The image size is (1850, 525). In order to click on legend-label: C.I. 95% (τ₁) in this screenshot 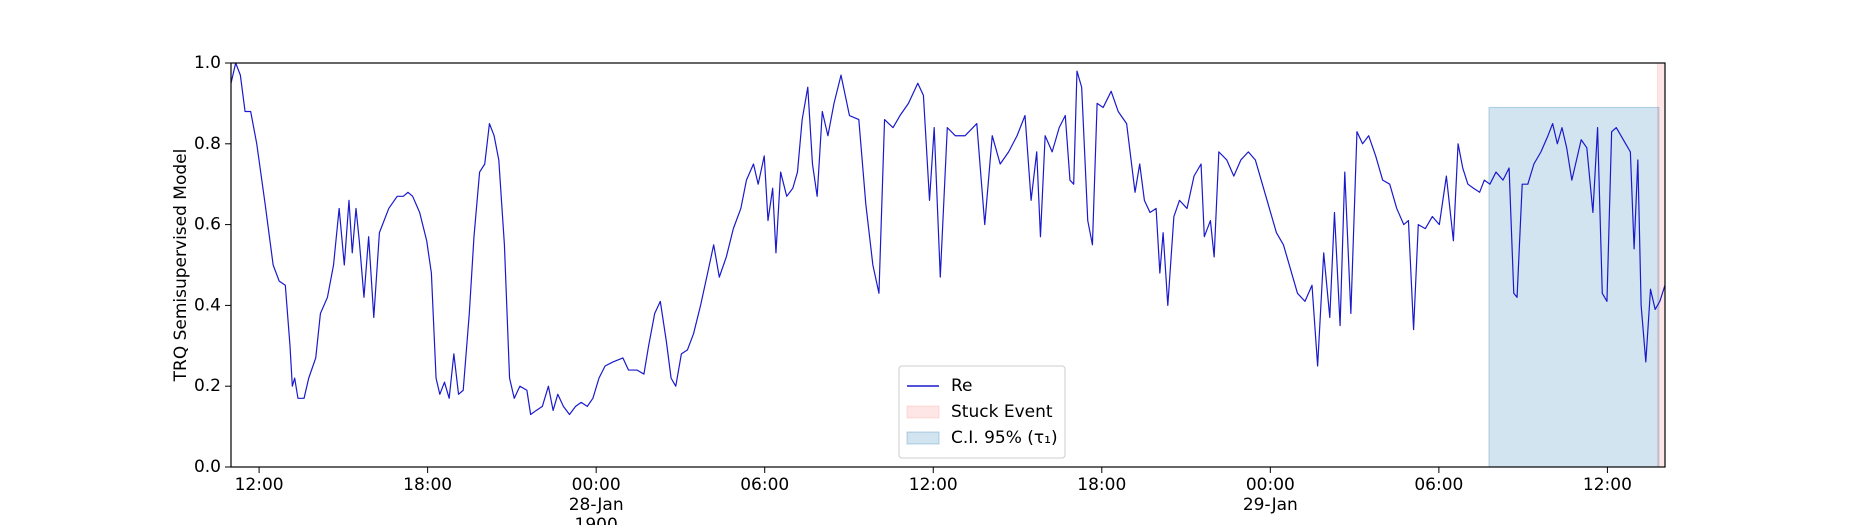, I will do `click(1004, 438)`.